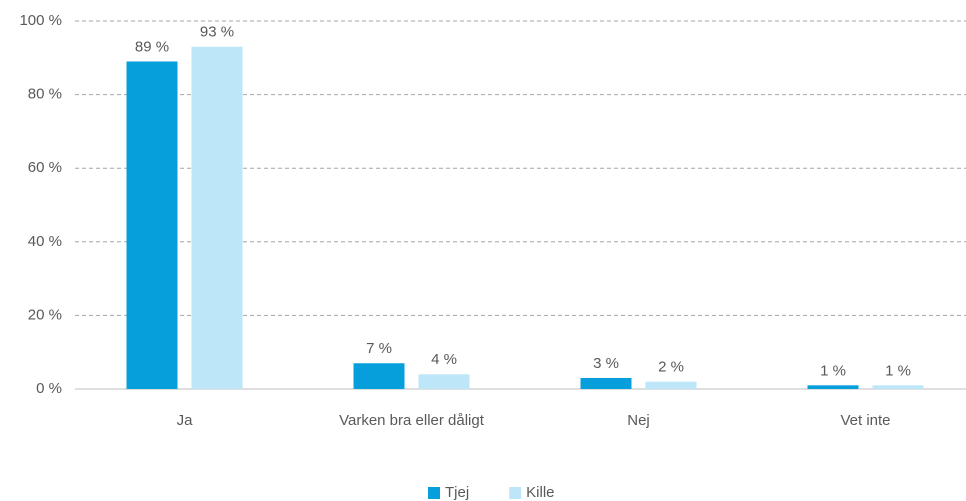 This screenshot has width=966, height=501. What do you see at coordinates (606, 363) in the screenshot?
I see `value-label: 3 %` at bounding box center [606, 363].